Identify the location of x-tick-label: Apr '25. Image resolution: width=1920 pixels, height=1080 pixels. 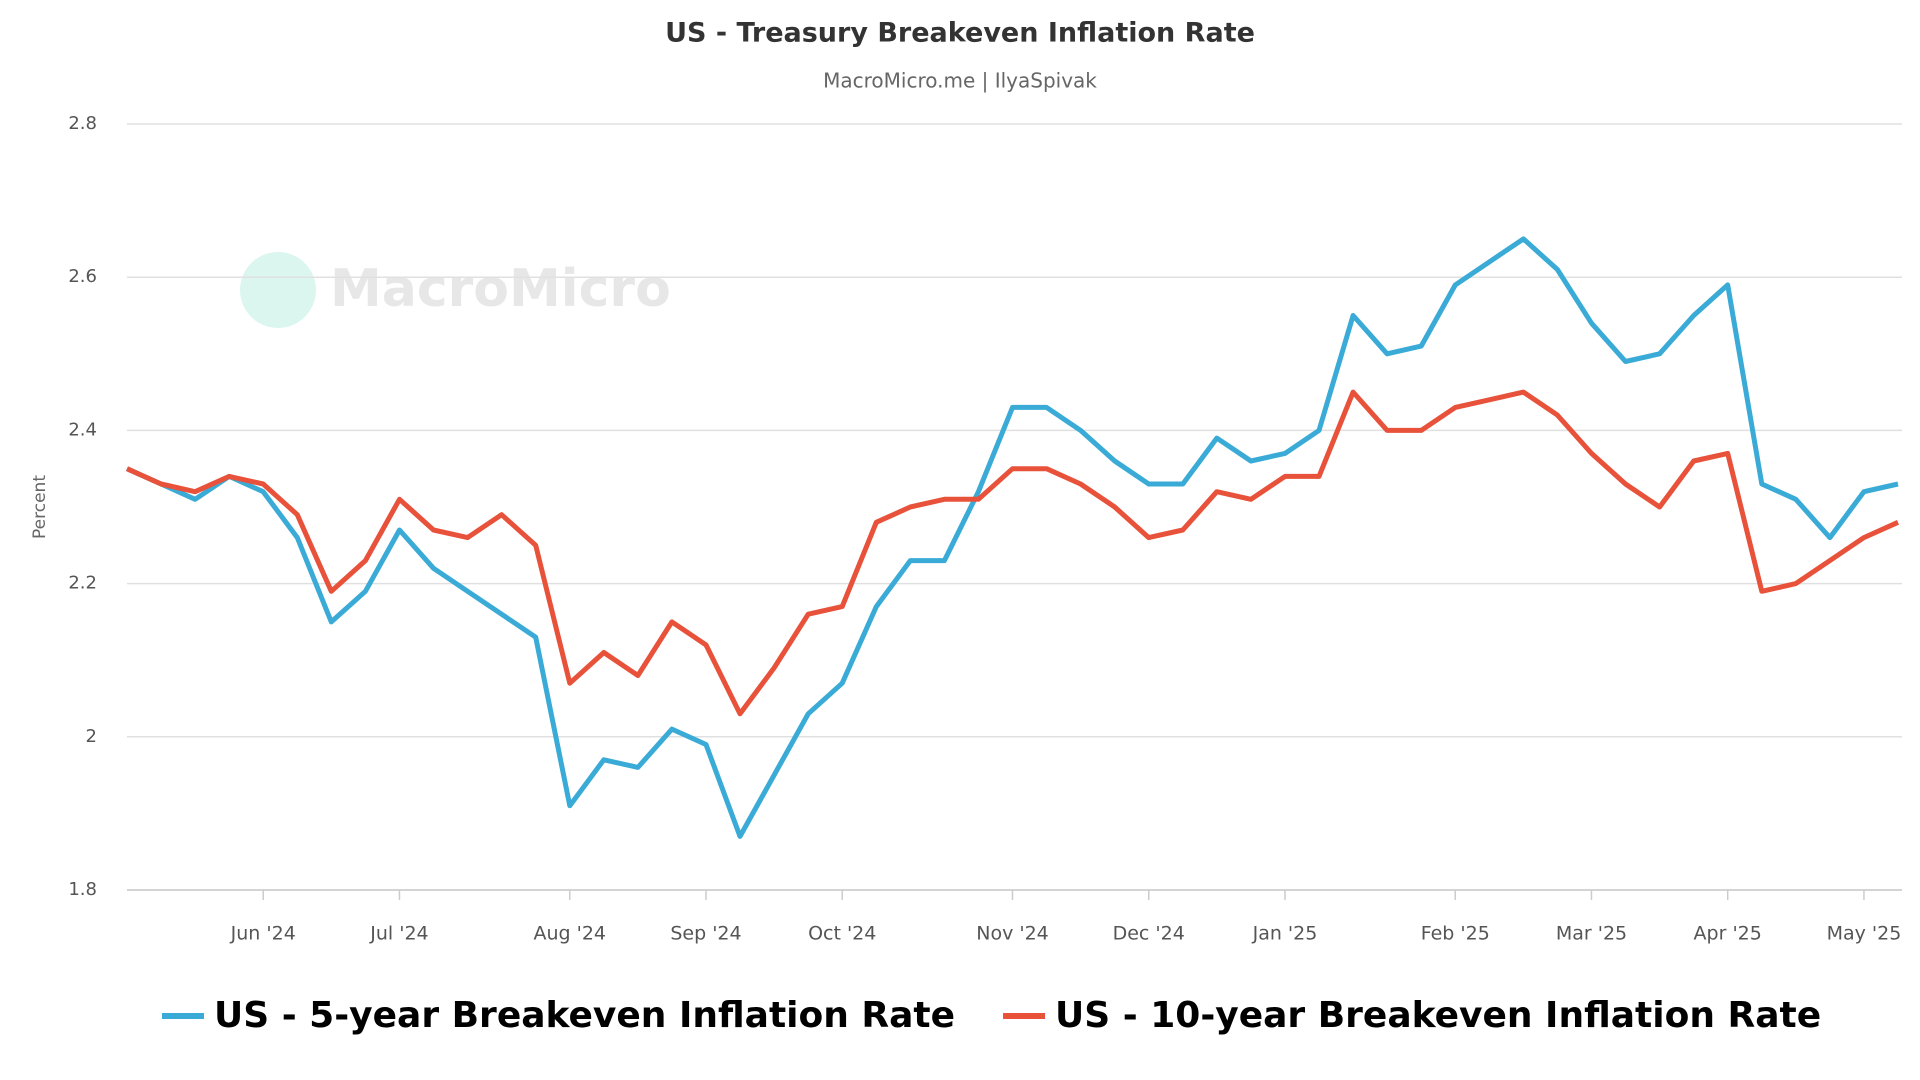
(1728, 934).